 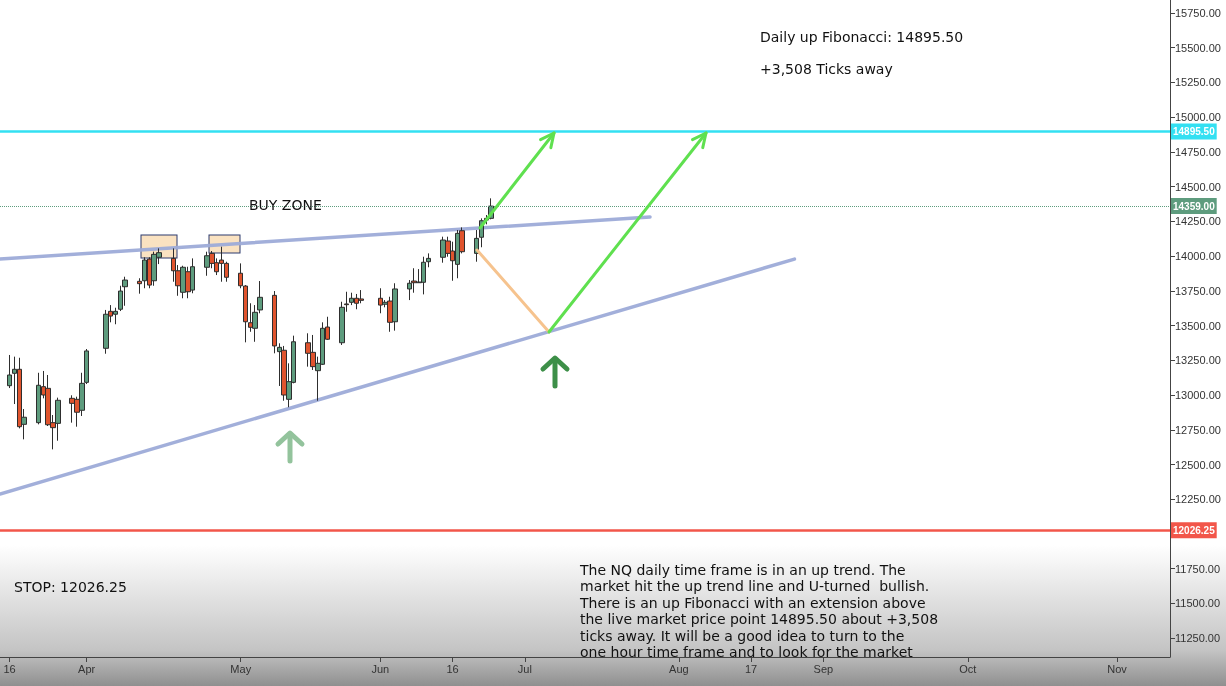 What do you see at coordinates (1198, 499) in the screenshot?
I see `y-tick-label: 12250.00` at bounding box center [1198, 499].